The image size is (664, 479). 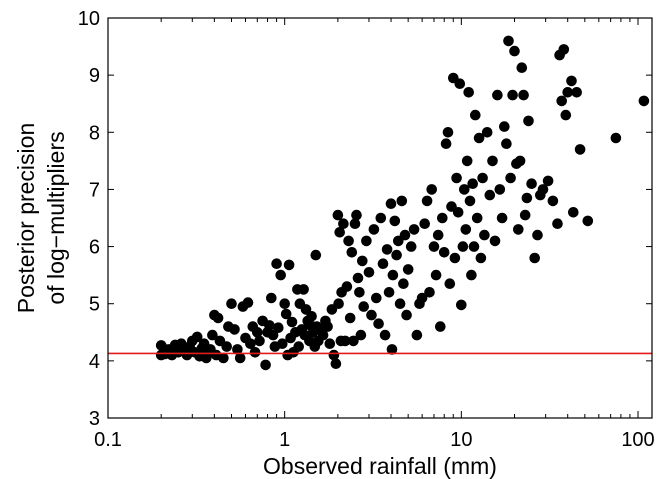 What do you see at coordinates (94, 76) in the screenshot?
I see `y-tick-label: 9` at bounding box center [94, 76].